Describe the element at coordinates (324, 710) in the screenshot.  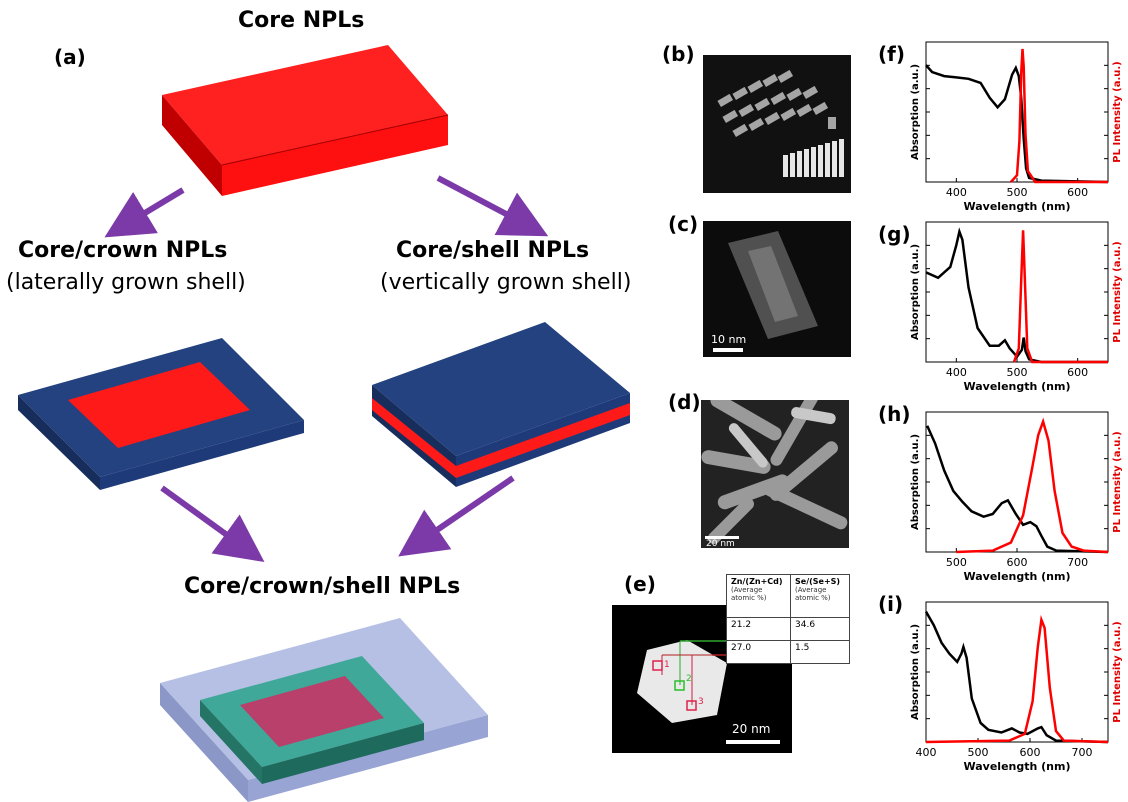
I see `core-crown-shell-npl-block` at that location.